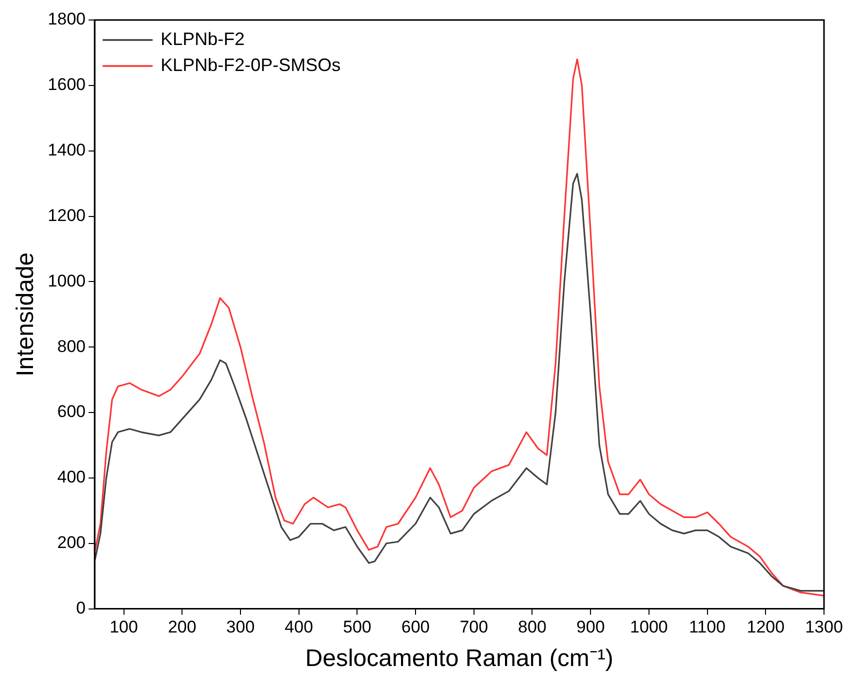 This screenshot has width=854, height=682. What do you see at coordinates (26, 314) in the screenshot?
I see `y-axis-title: Intensidade` at bounding box center [26, 314].